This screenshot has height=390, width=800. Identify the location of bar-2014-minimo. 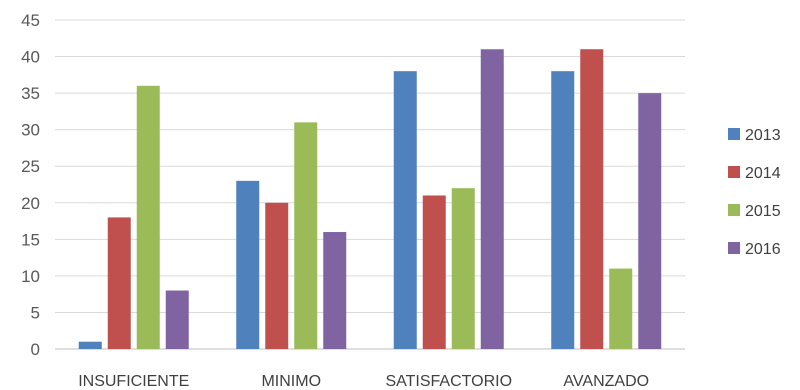
(277, 275).